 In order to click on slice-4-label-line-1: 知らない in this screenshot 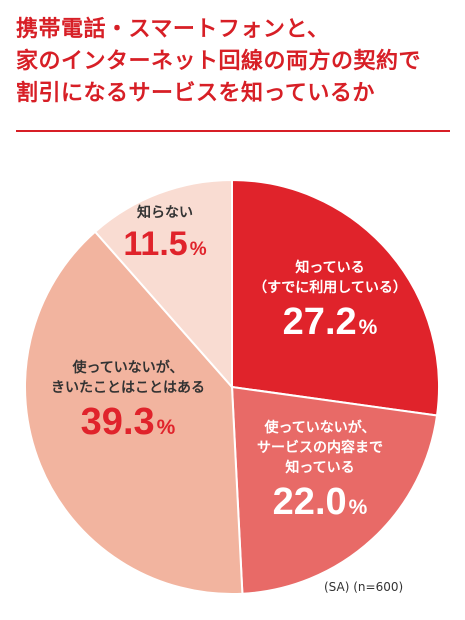, I will do `click(165, 212)`.